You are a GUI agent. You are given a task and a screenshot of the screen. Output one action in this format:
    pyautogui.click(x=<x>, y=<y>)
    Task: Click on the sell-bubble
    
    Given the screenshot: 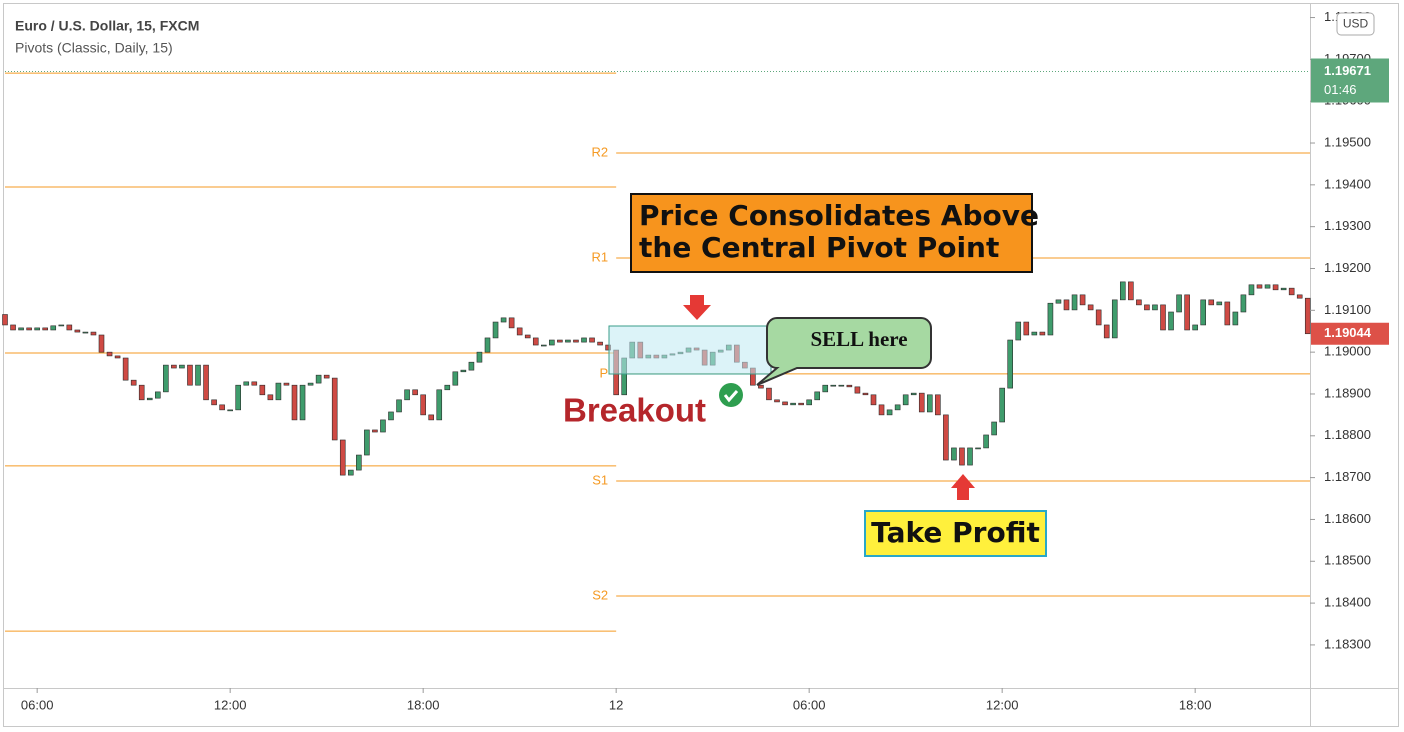 What is the action you would take?
    pyautogui.click(x=844, y=351)
    